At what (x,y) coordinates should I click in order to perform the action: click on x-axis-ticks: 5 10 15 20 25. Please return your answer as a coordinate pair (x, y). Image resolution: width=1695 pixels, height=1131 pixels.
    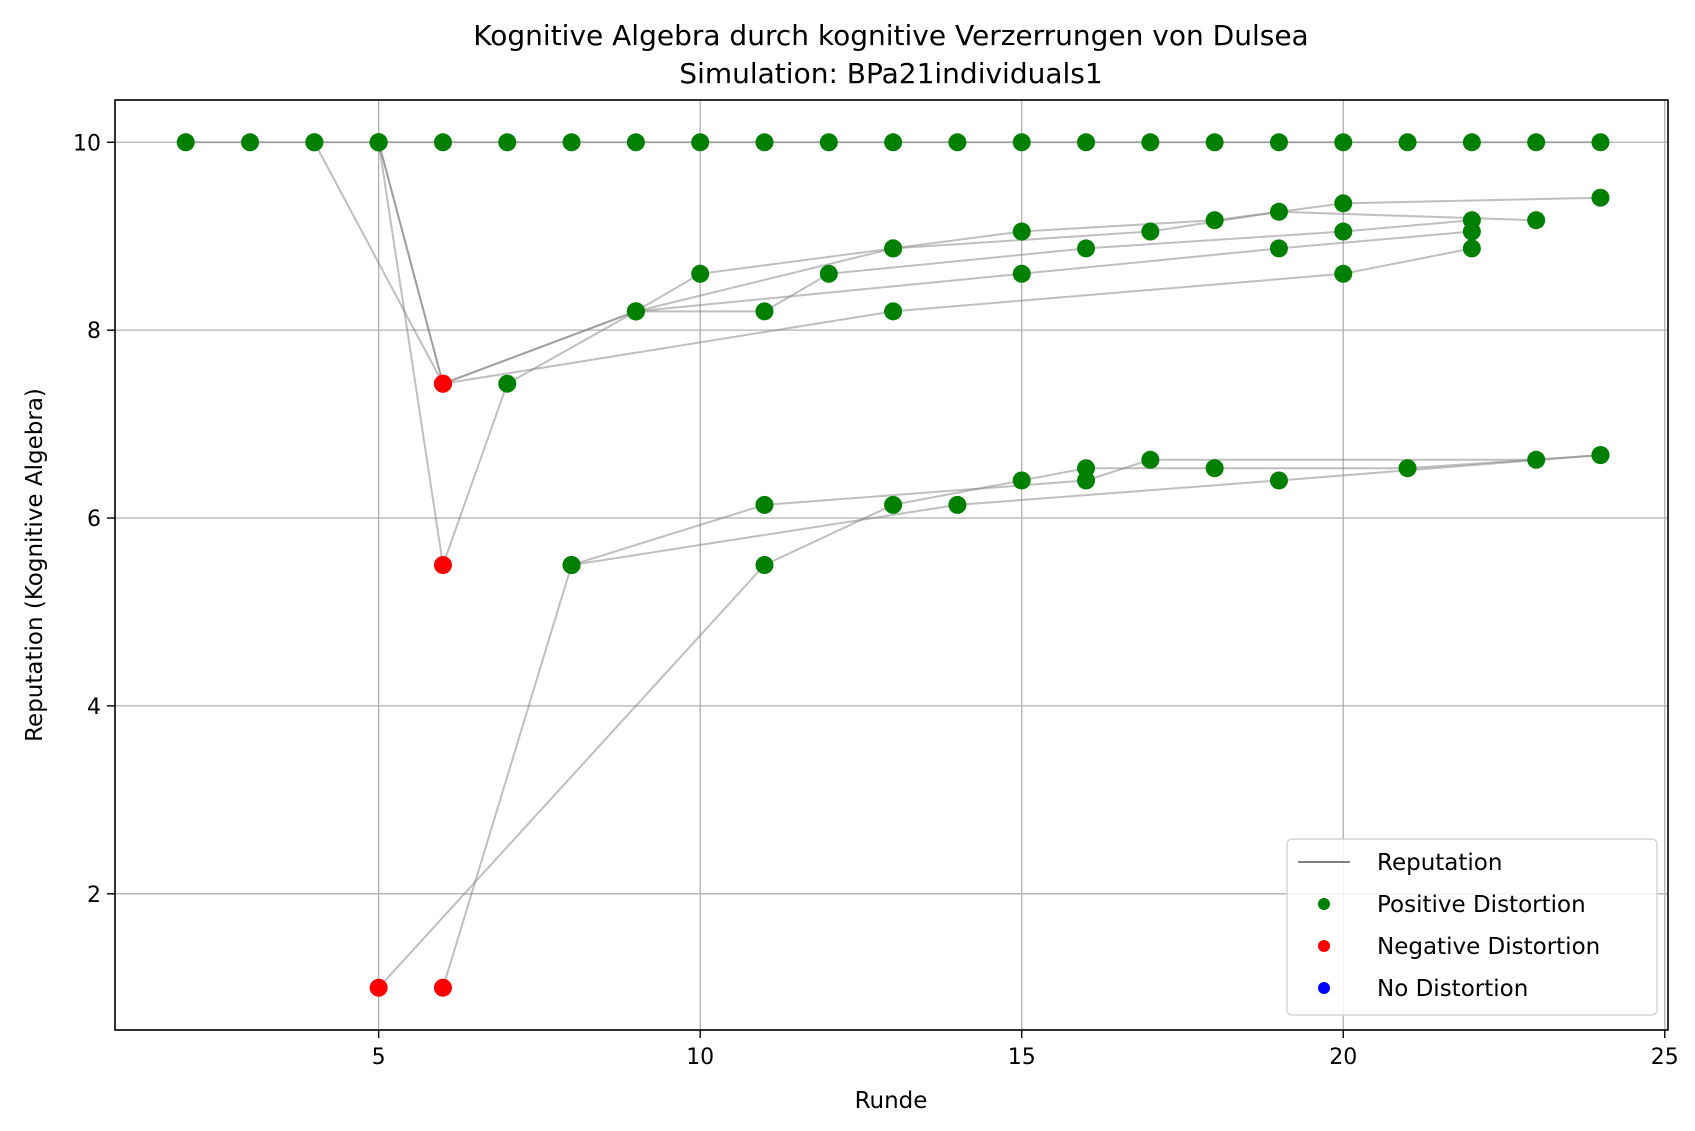
    Looking at the image, I should click on (1025, 1050).